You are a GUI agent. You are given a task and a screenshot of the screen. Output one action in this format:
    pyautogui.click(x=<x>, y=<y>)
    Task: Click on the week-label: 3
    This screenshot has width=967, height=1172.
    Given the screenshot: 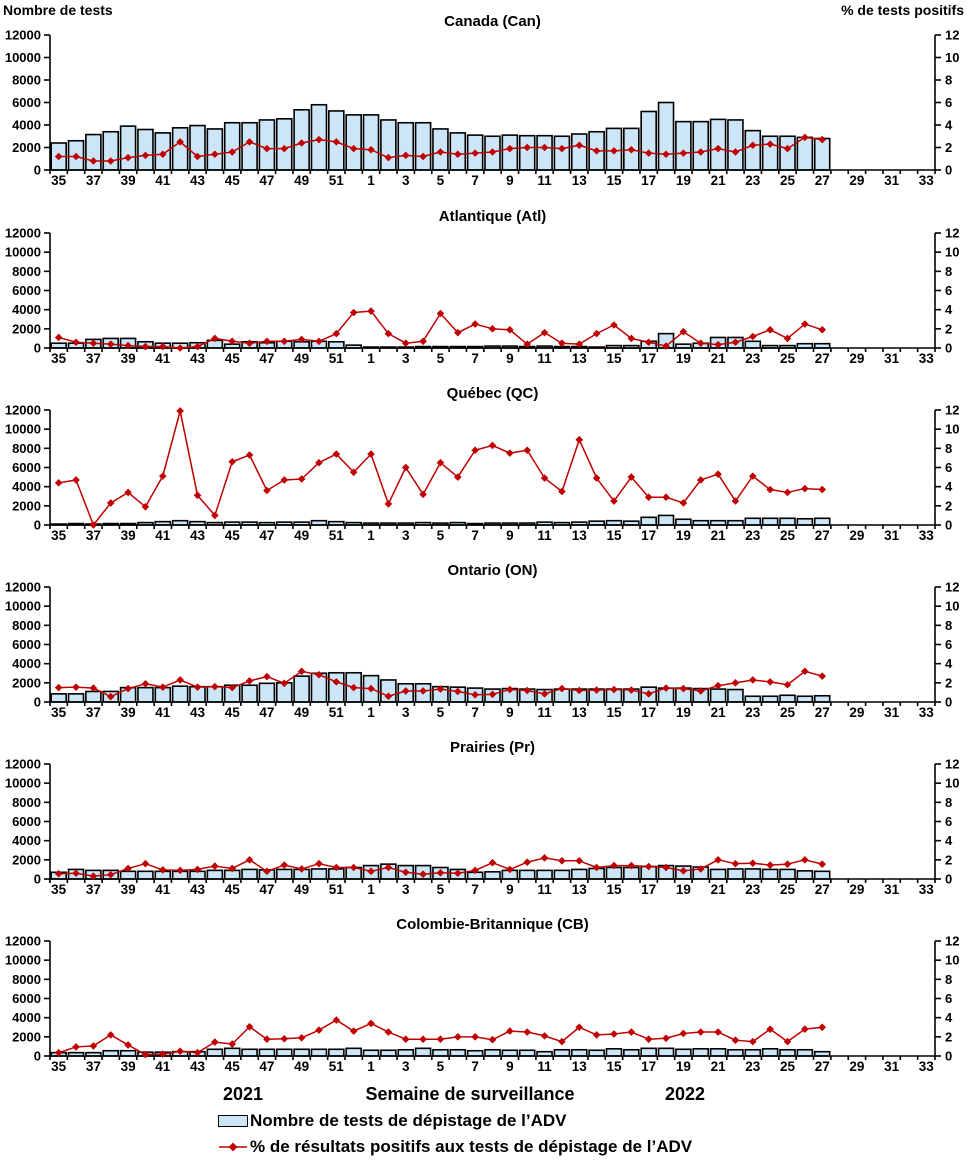 What is the action you would take?
    pyautogui.click(x=406, y=712)
    